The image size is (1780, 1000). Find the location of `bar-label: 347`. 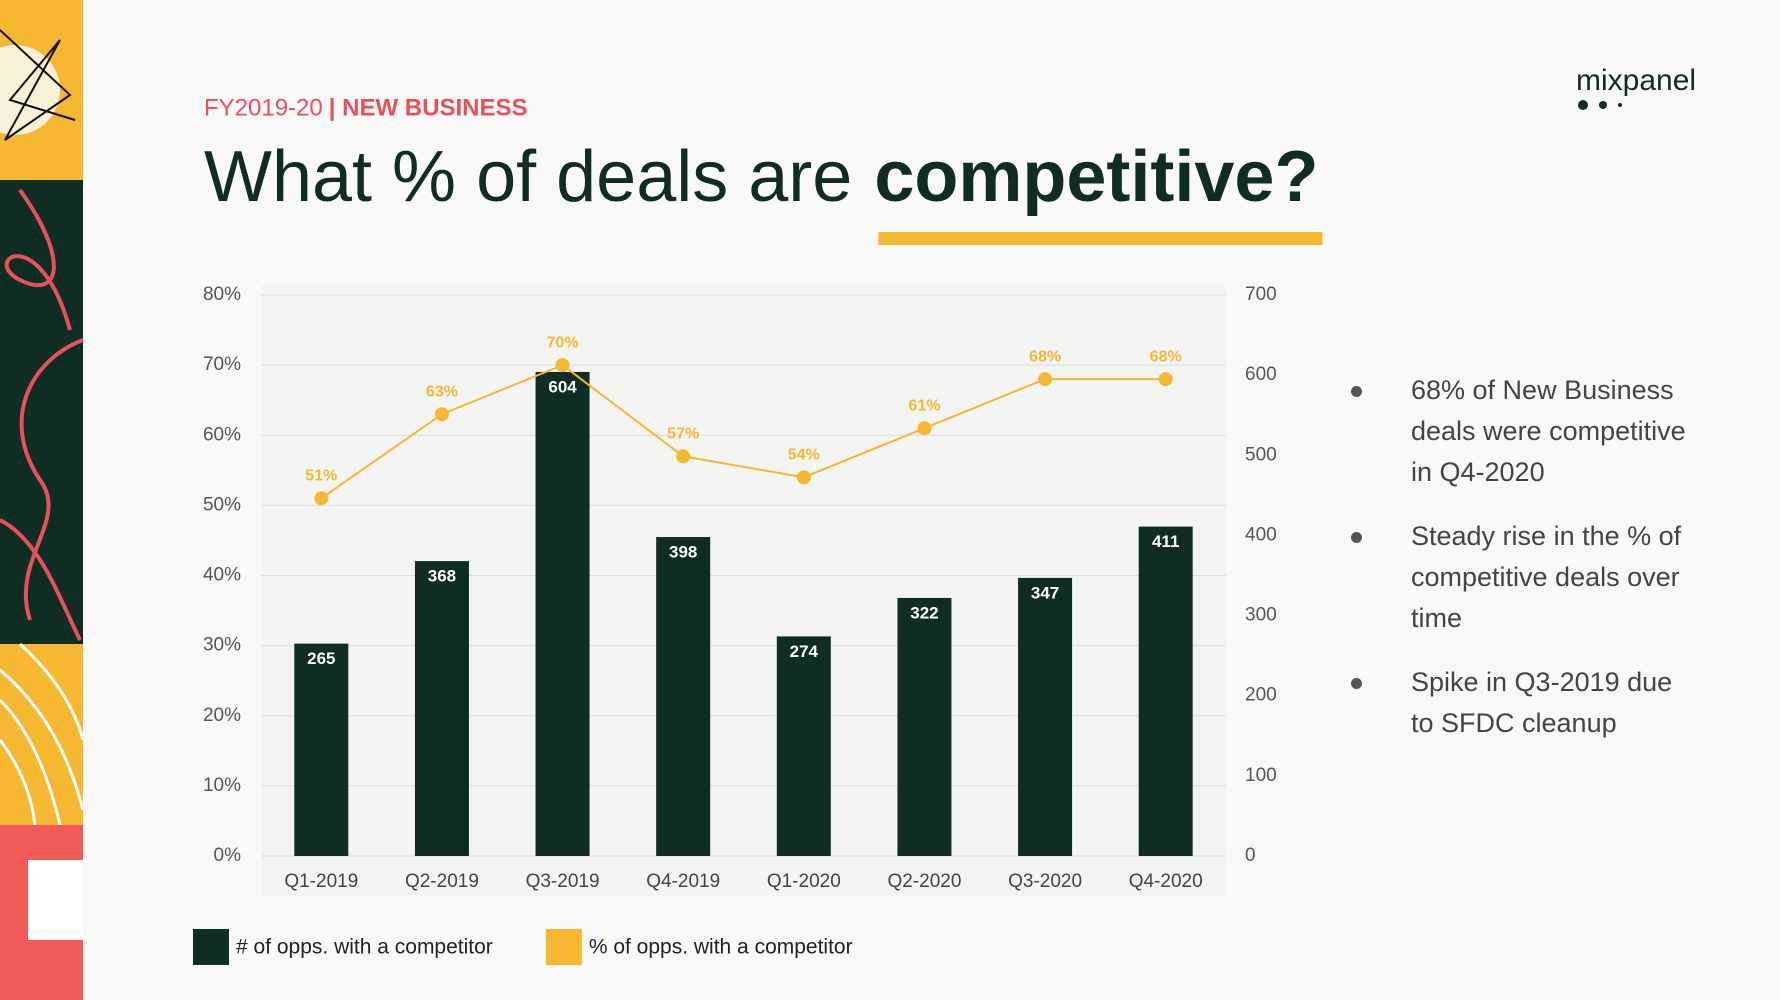

bar-label: 347 is located at coordinates (1045, 592).